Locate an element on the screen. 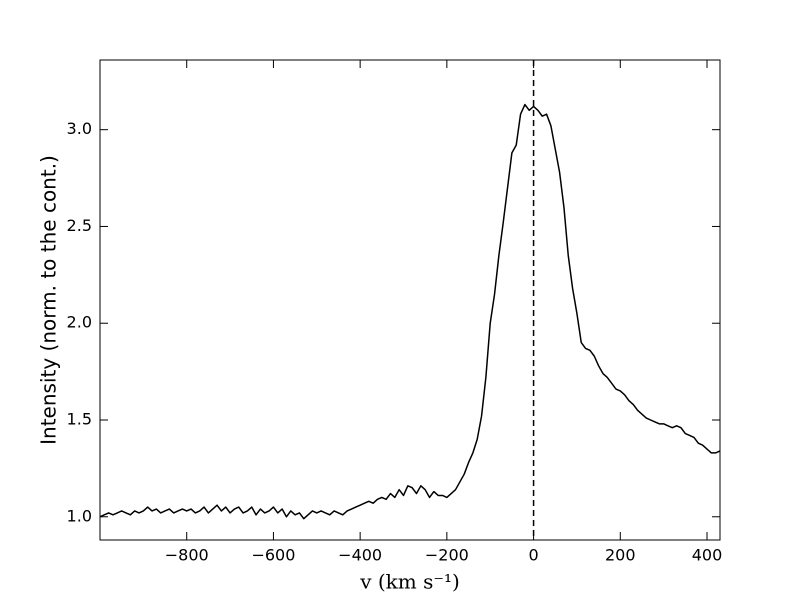 Image resolution: width=800 pixels, height=600 pixels. y-axis-label: Intensity (norm. to the cont.) is located at coordinates (49, 300).